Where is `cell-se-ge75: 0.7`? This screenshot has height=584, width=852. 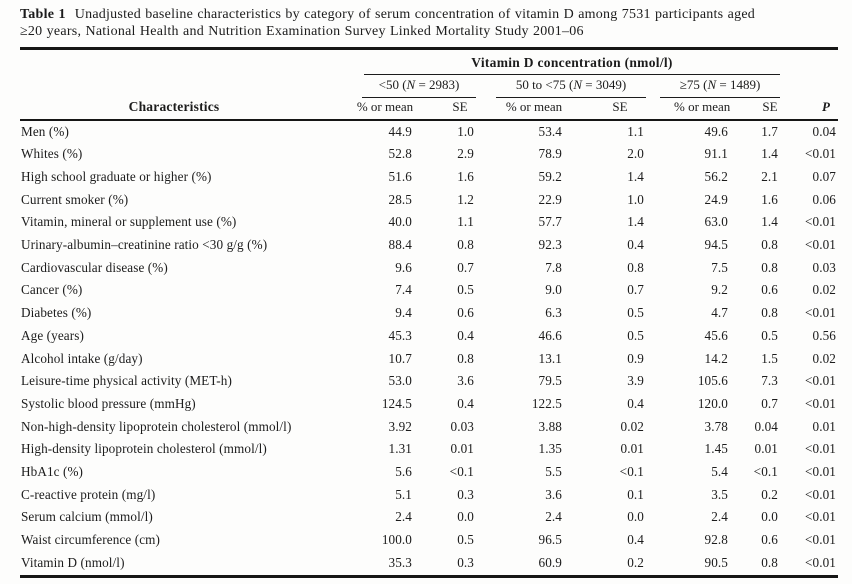 cell-se-ge75: 0.7 is located at coordinates (769, 403).